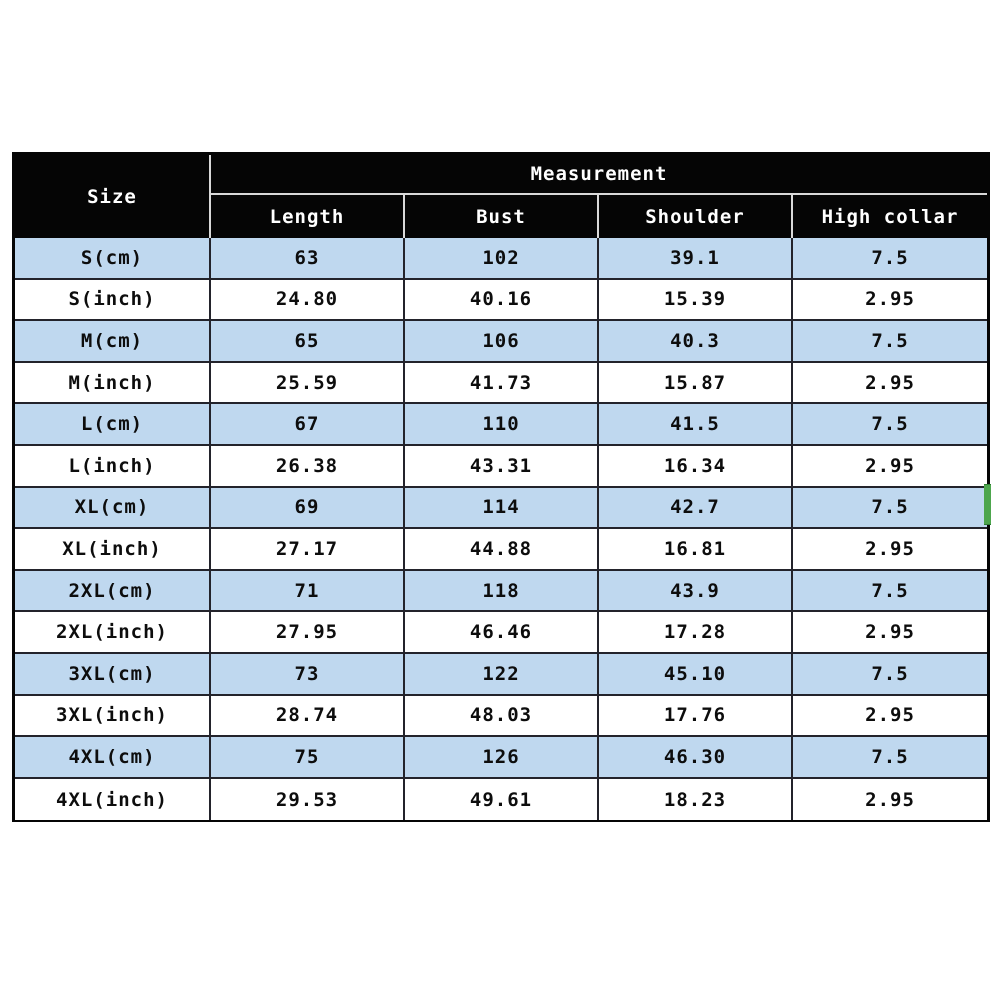 Image resolution: width=1002 pixels, height=1002 pixels. I want to click on table-row: 4XL(inch) 29.53 49.61 18.23 2.95, so click(501, 799).